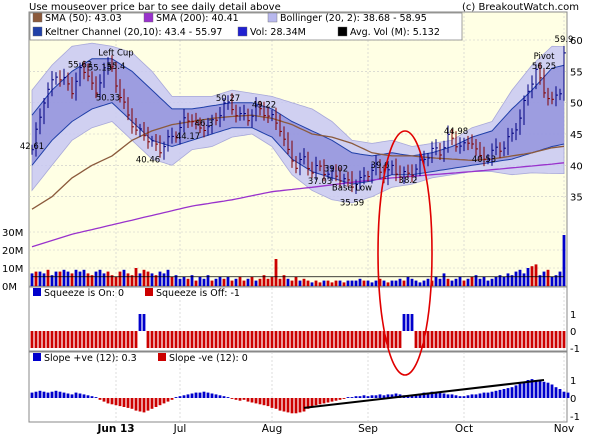 The image size is (601, 442). Describe the element at coordinates (336, 170) in the screenshot. I see `price-annotation: 39.02` at that location.